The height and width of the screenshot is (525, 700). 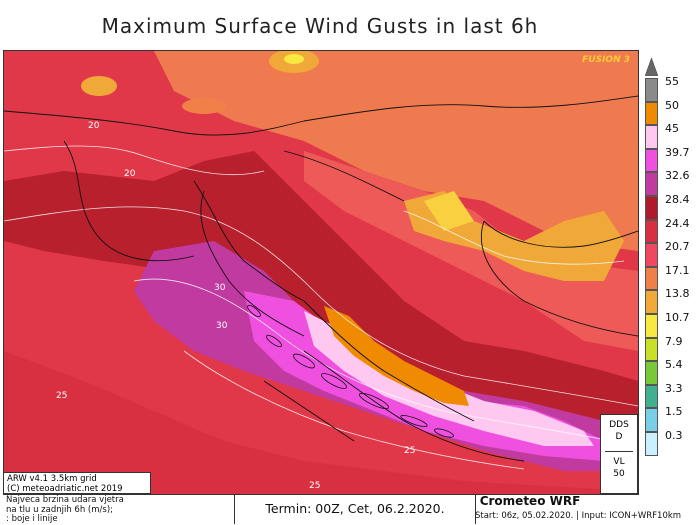 I want to click on legend-label: 3.3, so click(x=674, y=388).